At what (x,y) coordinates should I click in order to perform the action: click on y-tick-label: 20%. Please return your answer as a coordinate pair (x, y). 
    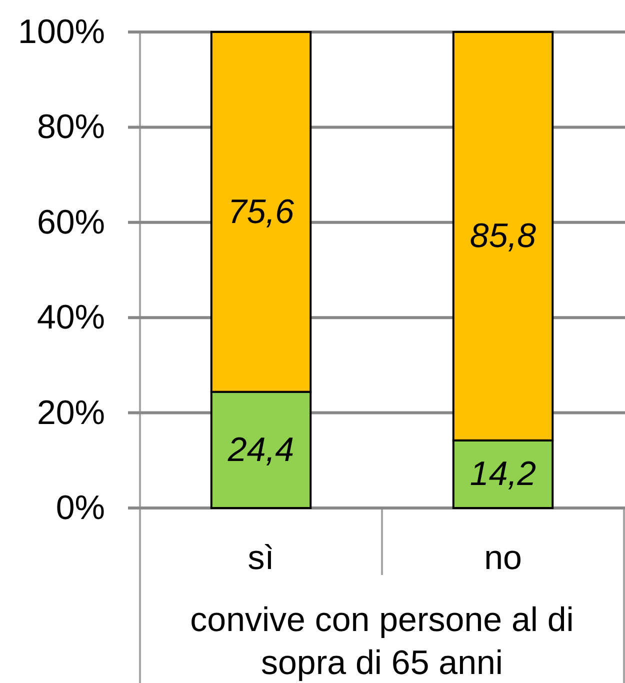
    Looking at the image, I should click on (70, 413).